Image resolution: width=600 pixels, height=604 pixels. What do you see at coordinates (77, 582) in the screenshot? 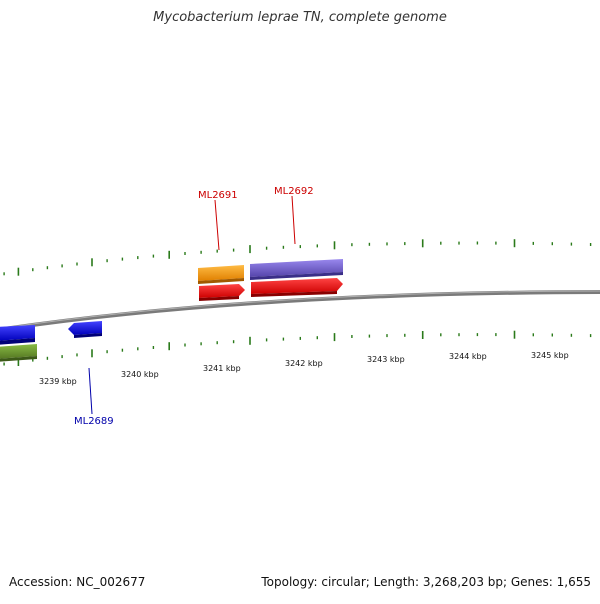
I see `accession-text: Accession: NC_002677` at bounding box center [77, 582].